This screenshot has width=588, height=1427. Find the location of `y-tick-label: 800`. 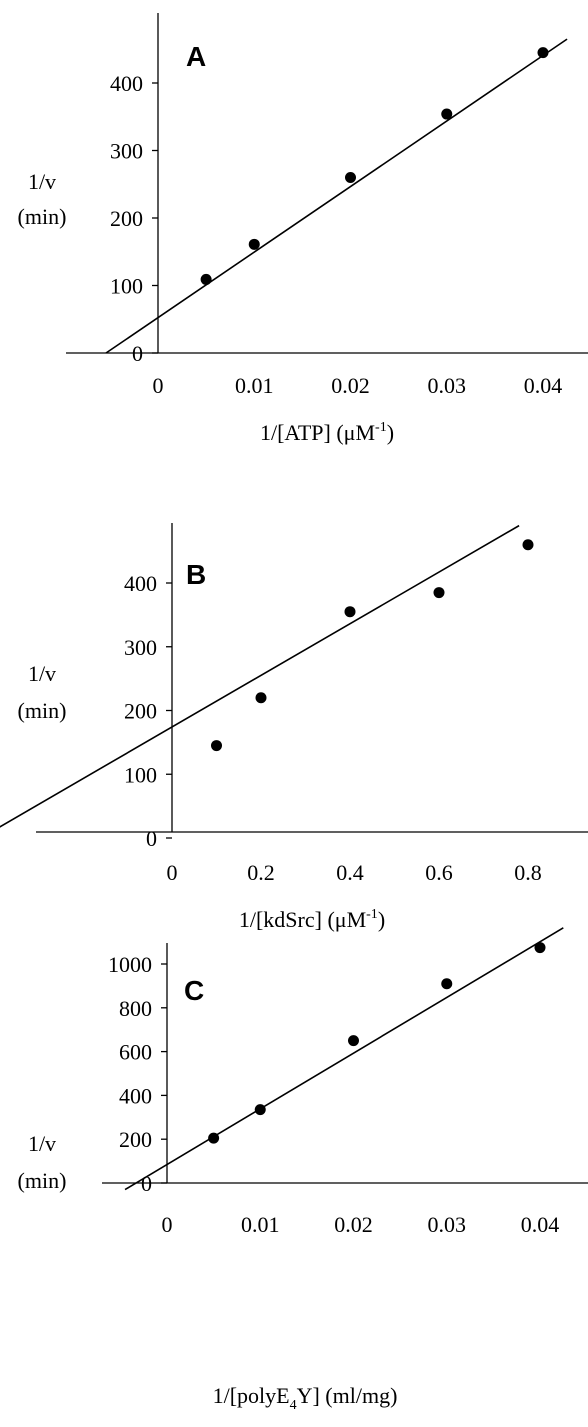

y-tick-label: 800 is located at coordinates (135, 1008).